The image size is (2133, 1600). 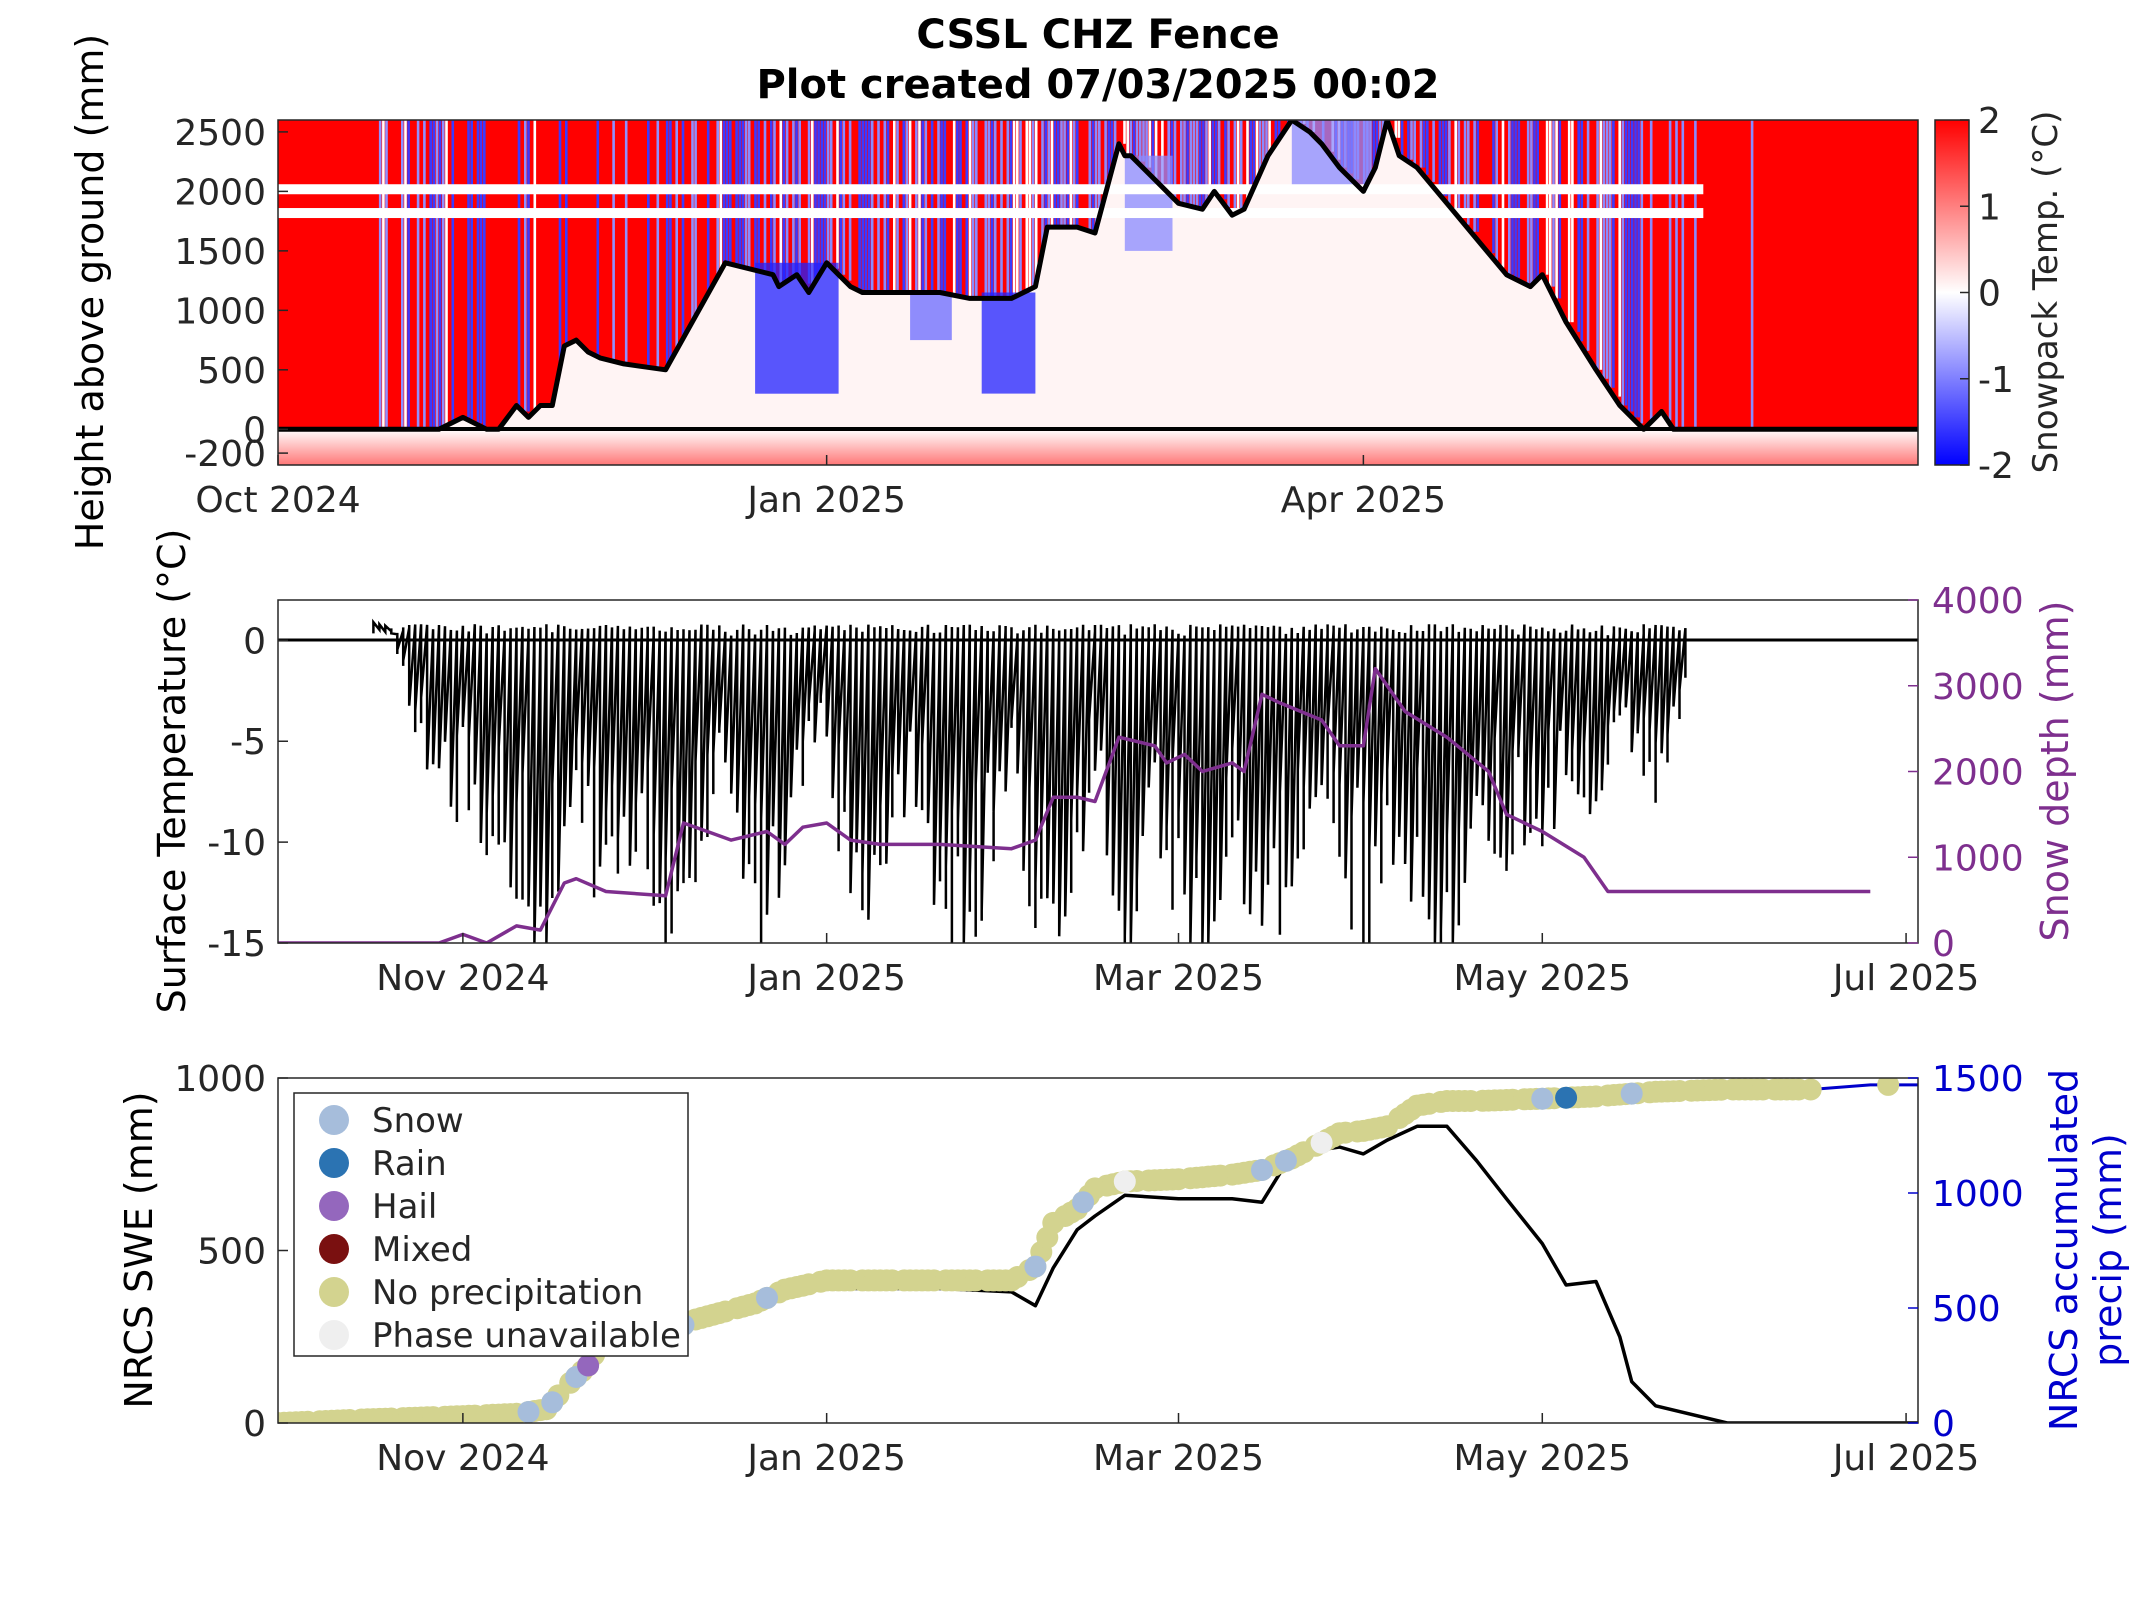 What do you see at coordinates (220, 133) in the screenshot?
I see `y-tick-label: 2500` at bounding box center [220, 133].